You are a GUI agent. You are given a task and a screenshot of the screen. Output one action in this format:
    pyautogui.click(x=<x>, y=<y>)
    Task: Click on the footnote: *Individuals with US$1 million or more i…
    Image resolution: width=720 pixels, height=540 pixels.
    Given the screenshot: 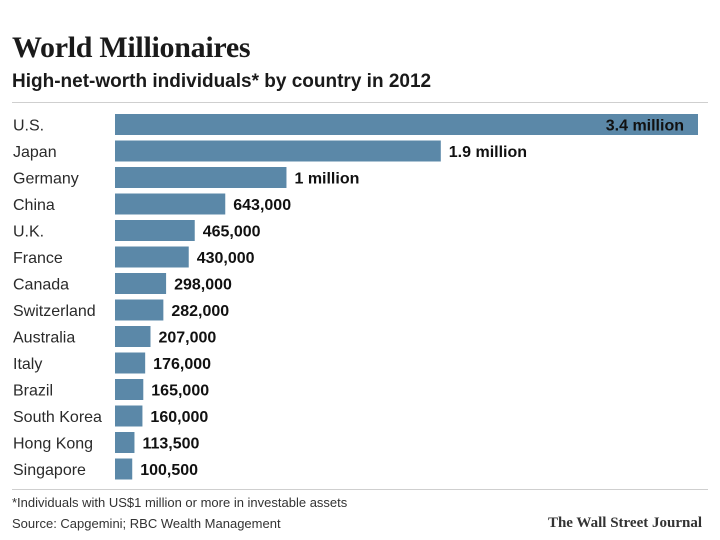 What is the action you would take?
    pyautogui.click(x=180, y=502)
    